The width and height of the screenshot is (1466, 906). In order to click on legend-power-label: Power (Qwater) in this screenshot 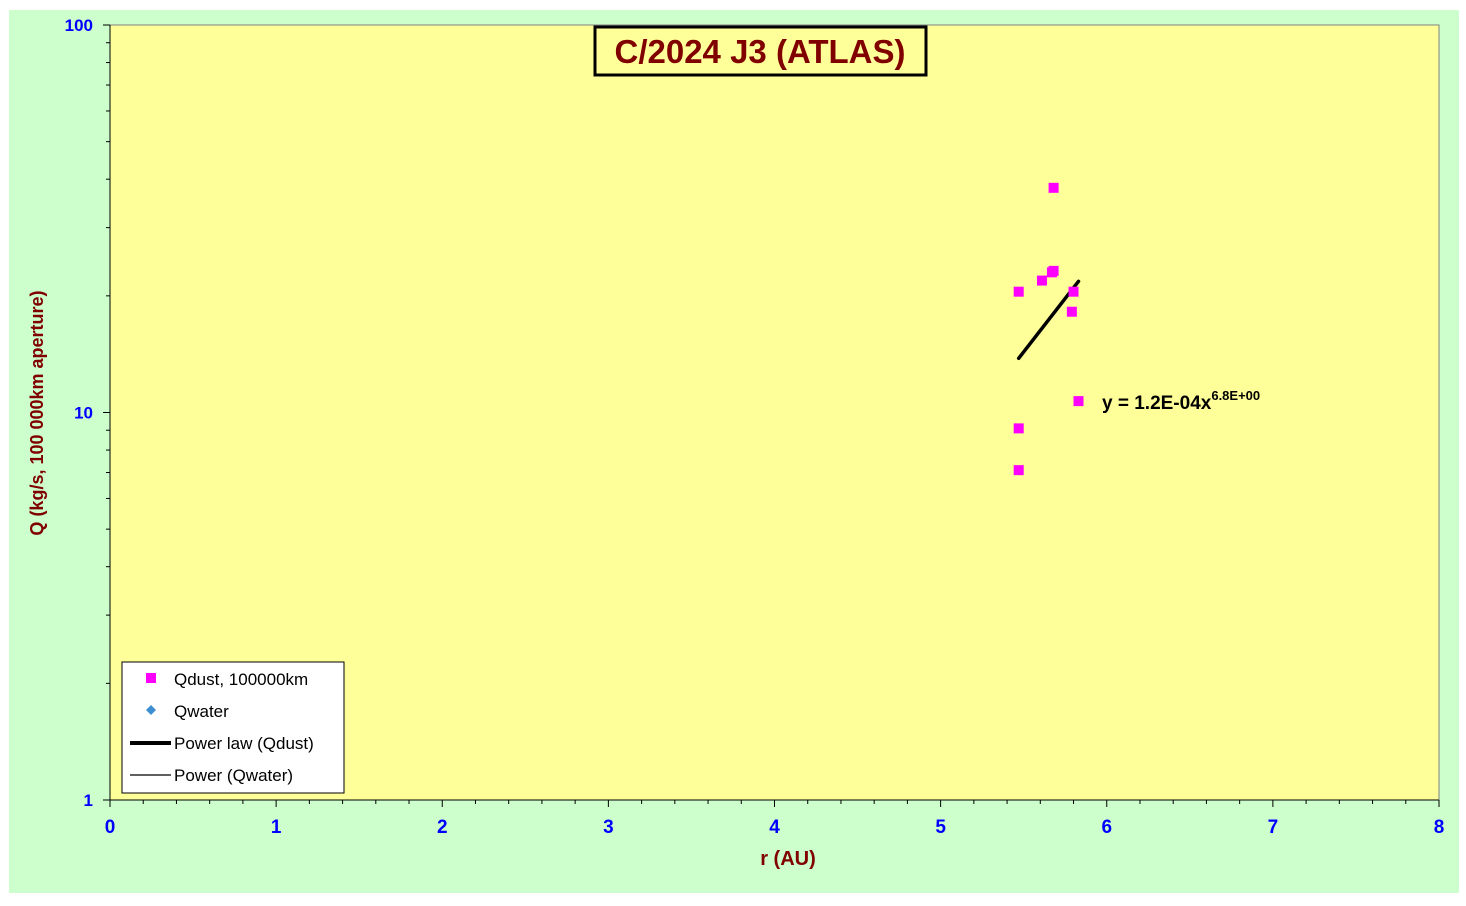, I will do `click(233, 775)`.